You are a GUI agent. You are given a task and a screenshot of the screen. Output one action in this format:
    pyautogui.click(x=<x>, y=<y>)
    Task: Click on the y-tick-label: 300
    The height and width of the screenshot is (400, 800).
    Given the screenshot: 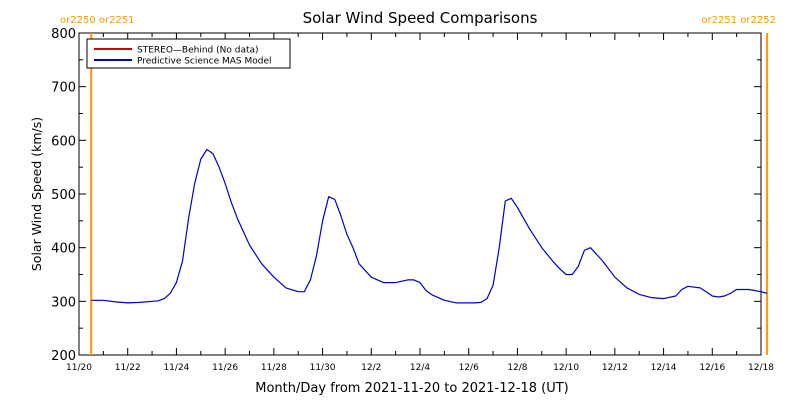 What is the action you would take?
    pyautogui.click(x=63, y=302)
    